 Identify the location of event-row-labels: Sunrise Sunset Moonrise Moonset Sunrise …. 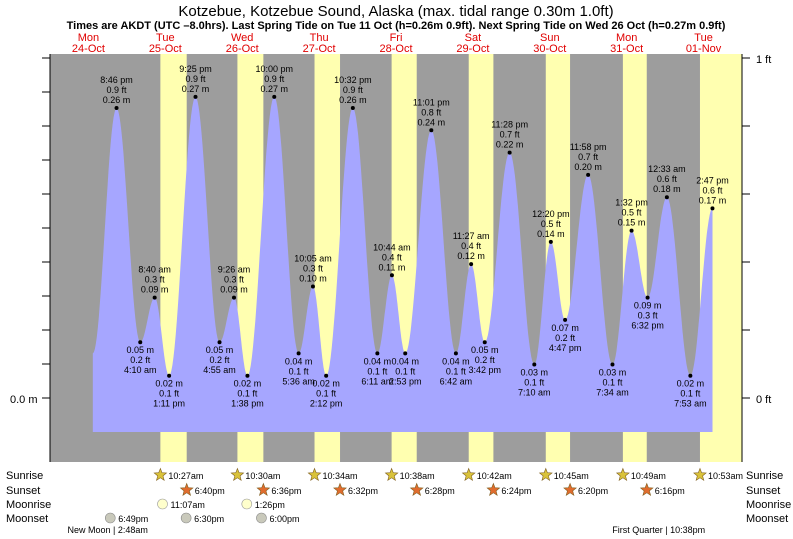
(398, 497).